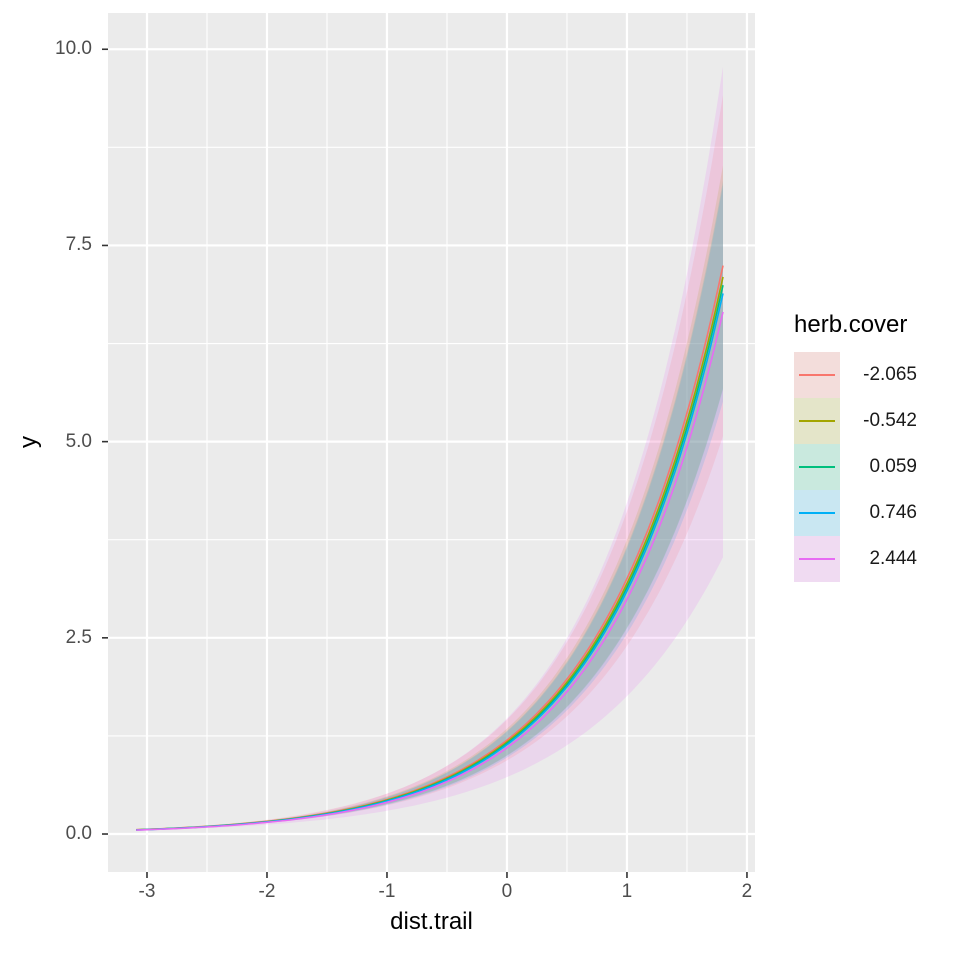  I want to click on legend-label: 0.059, so click(893, 466).